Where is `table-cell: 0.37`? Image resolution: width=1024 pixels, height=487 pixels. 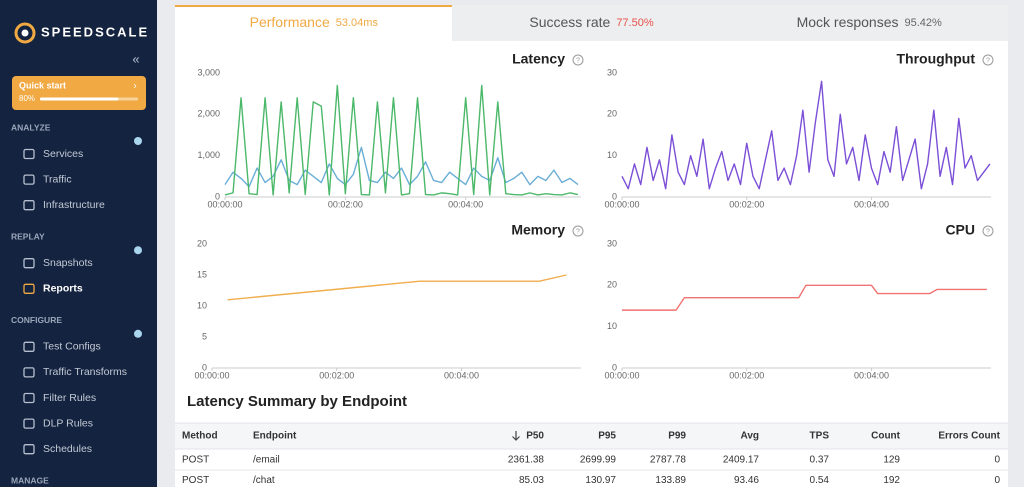
table-cell: 0.37 is located at coordinates (820, 460).